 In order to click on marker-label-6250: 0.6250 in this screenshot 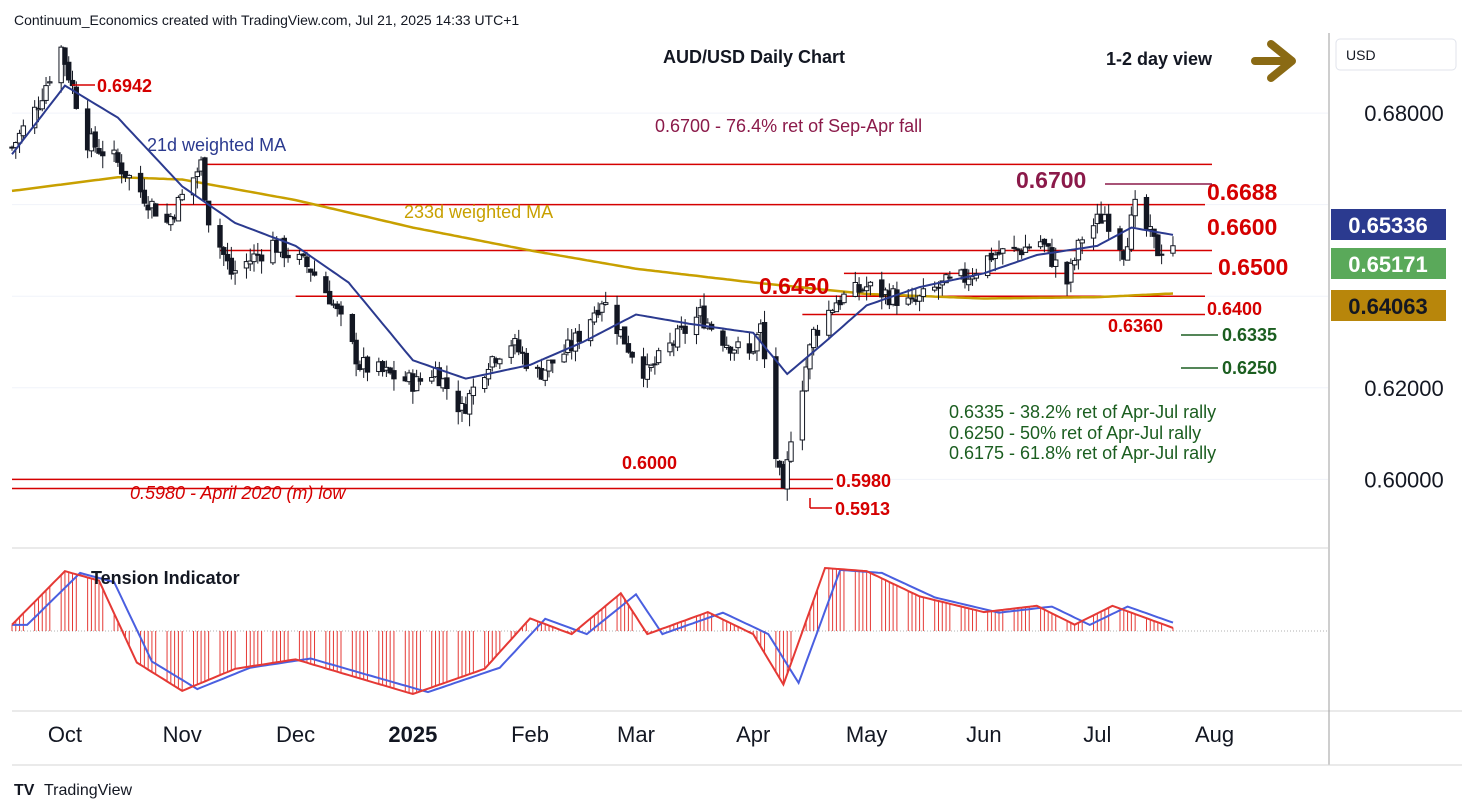, I will do `click(1249, 368)`.